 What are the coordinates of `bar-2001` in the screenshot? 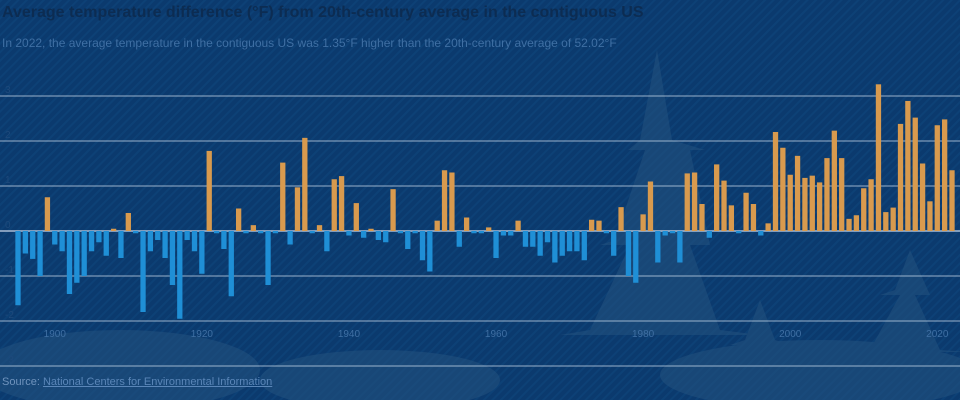 It's located at (797, 193).